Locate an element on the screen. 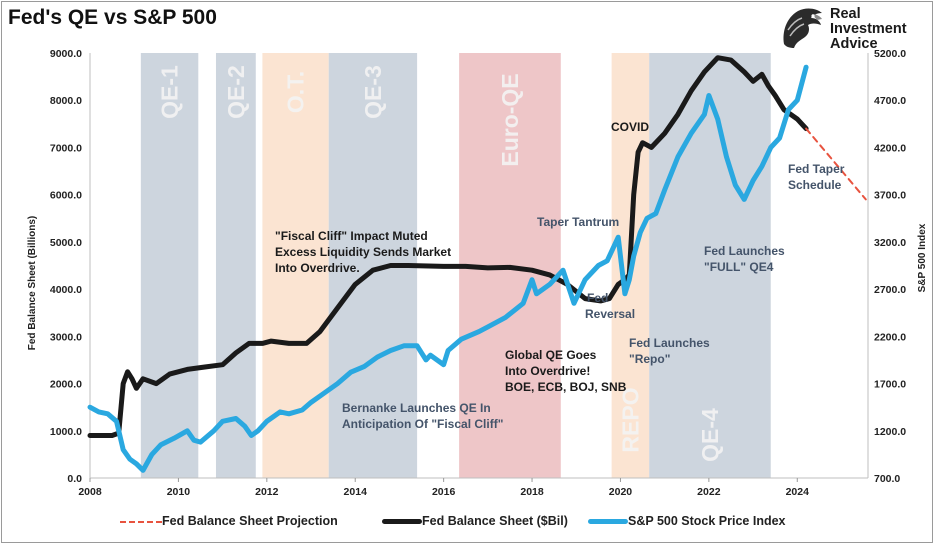 Image resolution: width=936 pixels, height=546 pixels. annotation-taper-tantrum-line-1: Taper Tantrum is located at coordinates (578, 222).